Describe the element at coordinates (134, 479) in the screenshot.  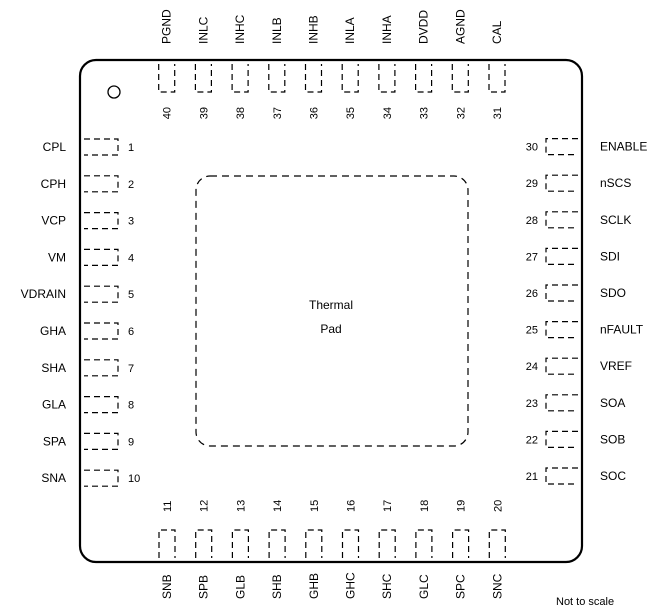
I see `pin-number: 10` at that location.